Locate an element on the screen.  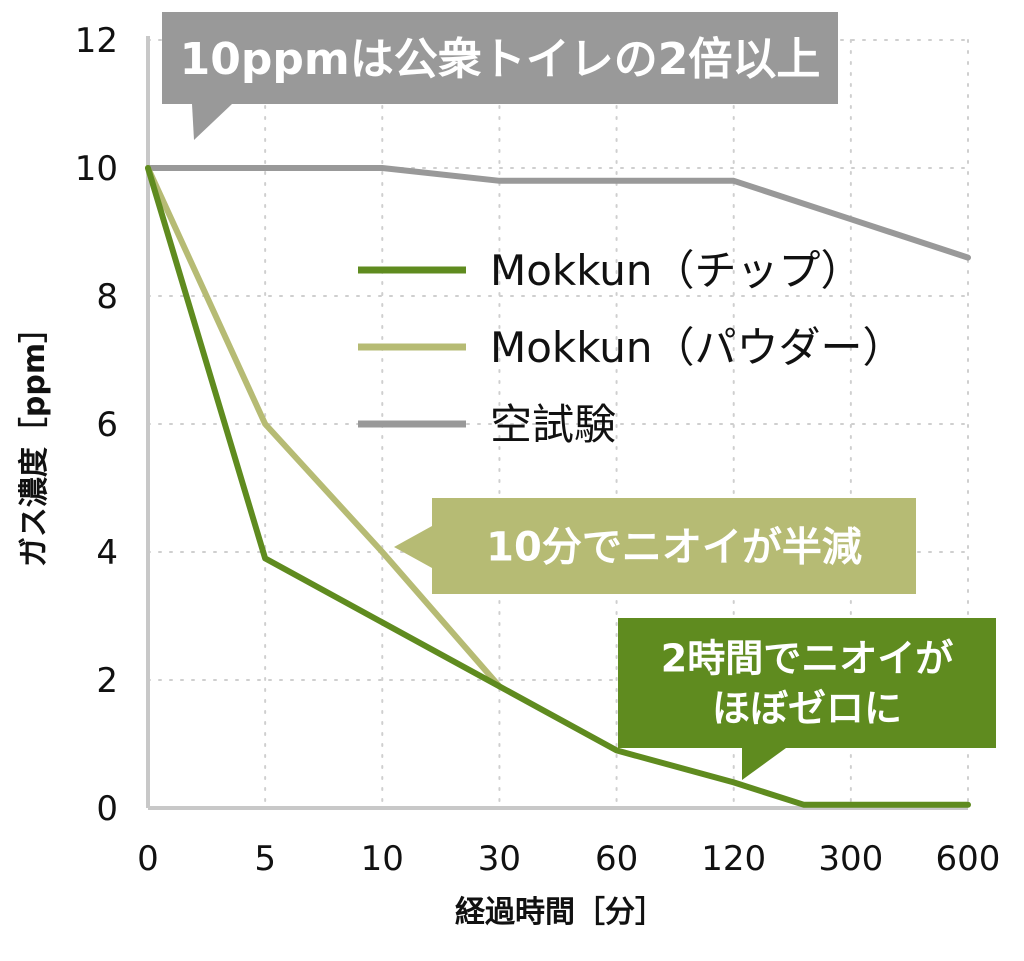
y-axis-title: ガス濃度［ppm］ is located at coordinates (34, 440).